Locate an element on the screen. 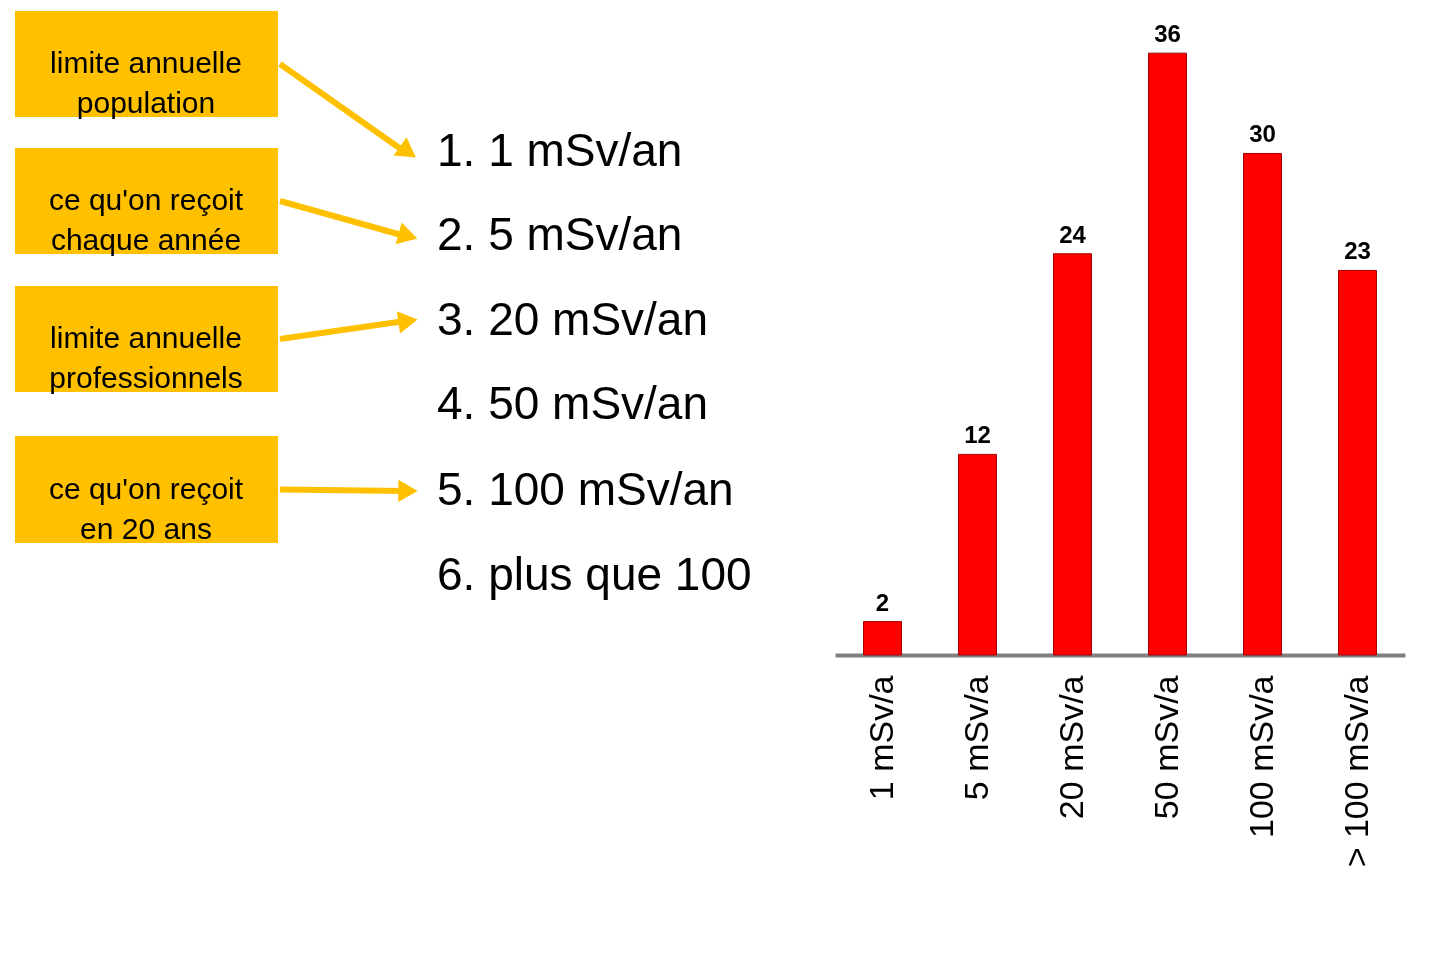 This screenshot has height=966, width=1433. text: 3. 20 mSv/an is located at coordinates (573, 319).